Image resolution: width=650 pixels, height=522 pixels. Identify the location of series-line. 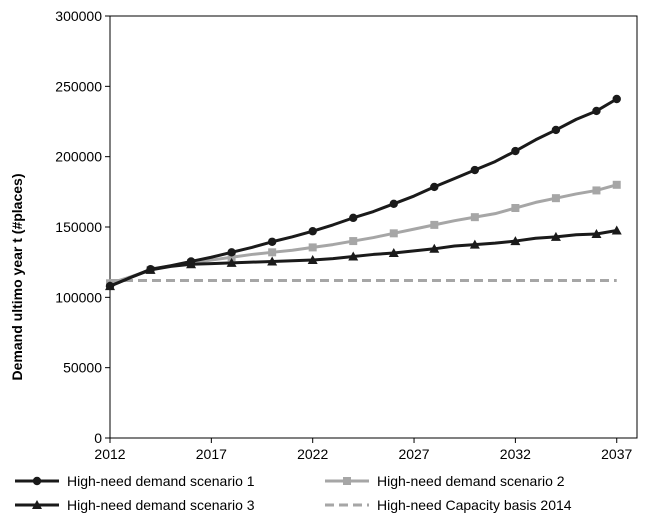
(363, 258).